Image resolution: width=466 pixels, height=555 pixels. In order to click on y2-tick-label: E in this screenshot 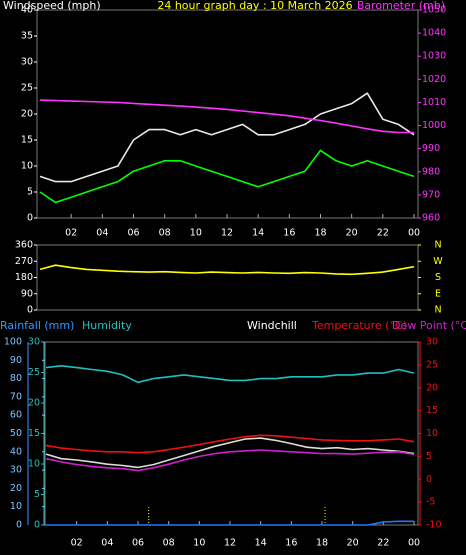, I will do `click(438, 293)`.